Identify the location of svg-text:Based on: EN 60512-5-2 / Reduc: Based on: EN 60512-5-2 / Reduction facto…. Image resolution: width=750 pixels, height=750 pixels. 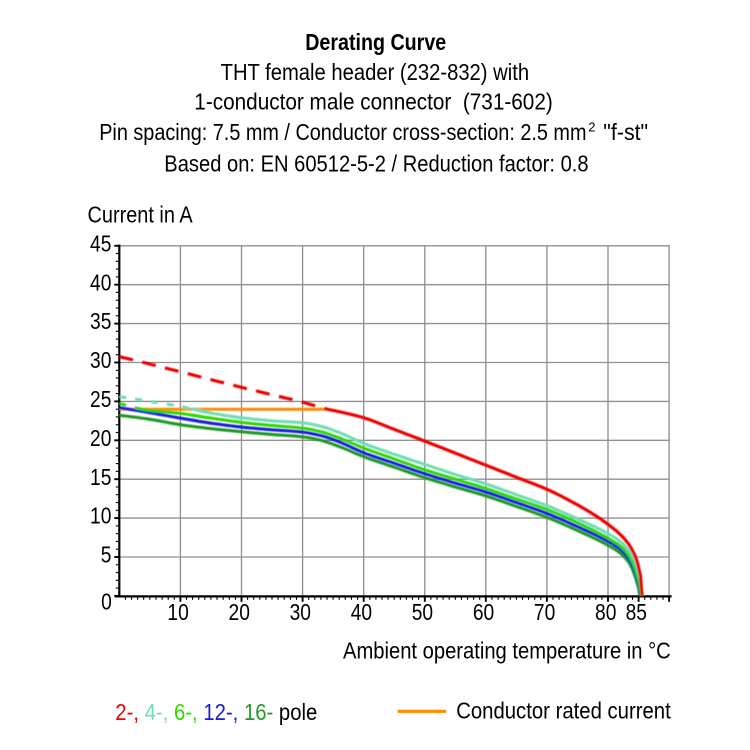
(376, 163).